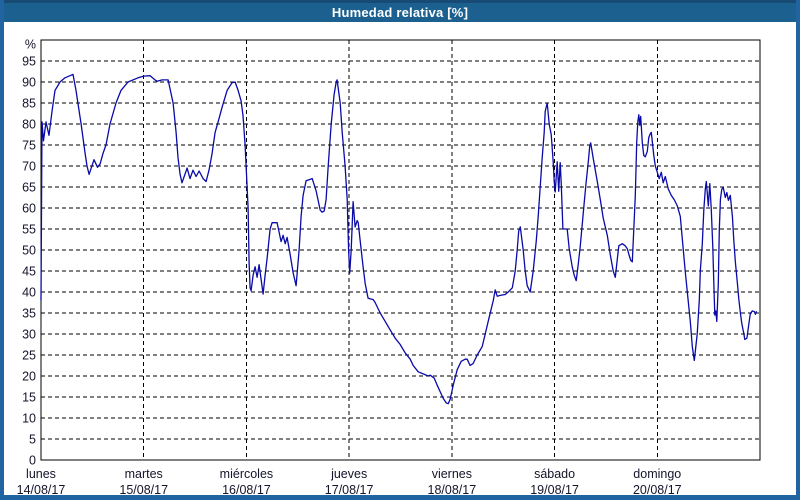 The height and width of the screenshot is (500, 800). Describe the element at coordinates (29, 314) in the screenshot. I see `y-tick-label: 35` at that location.